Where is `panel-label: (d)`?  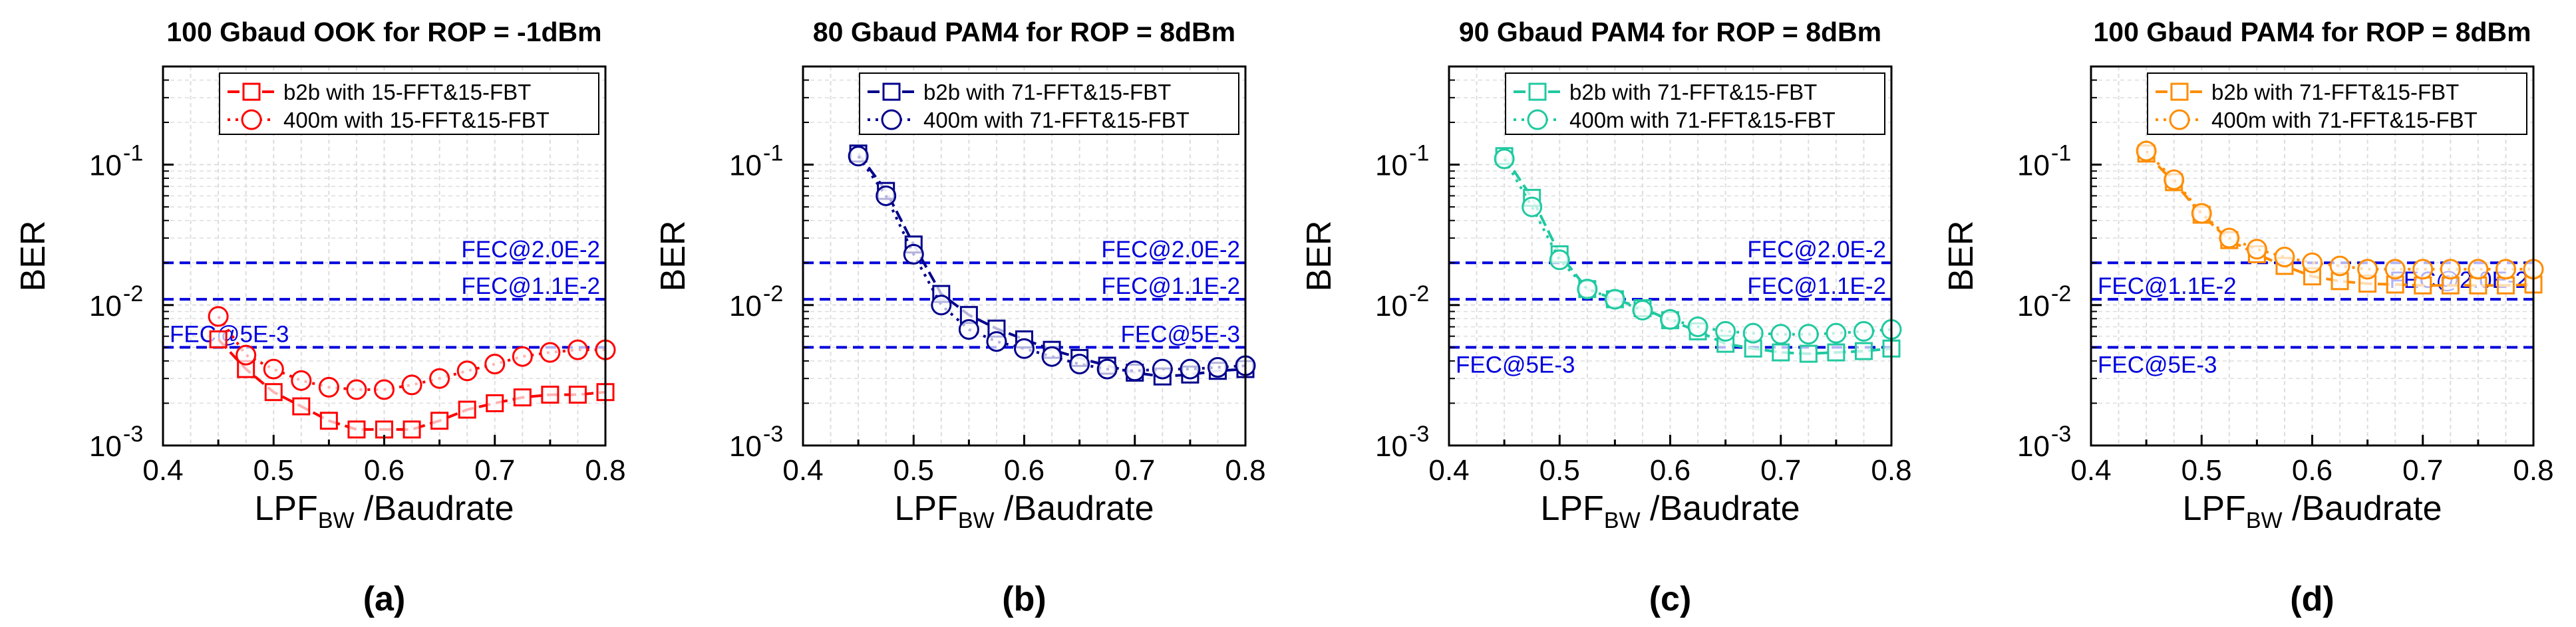 panel-label: (d) is located at coordinates (2312, 599).